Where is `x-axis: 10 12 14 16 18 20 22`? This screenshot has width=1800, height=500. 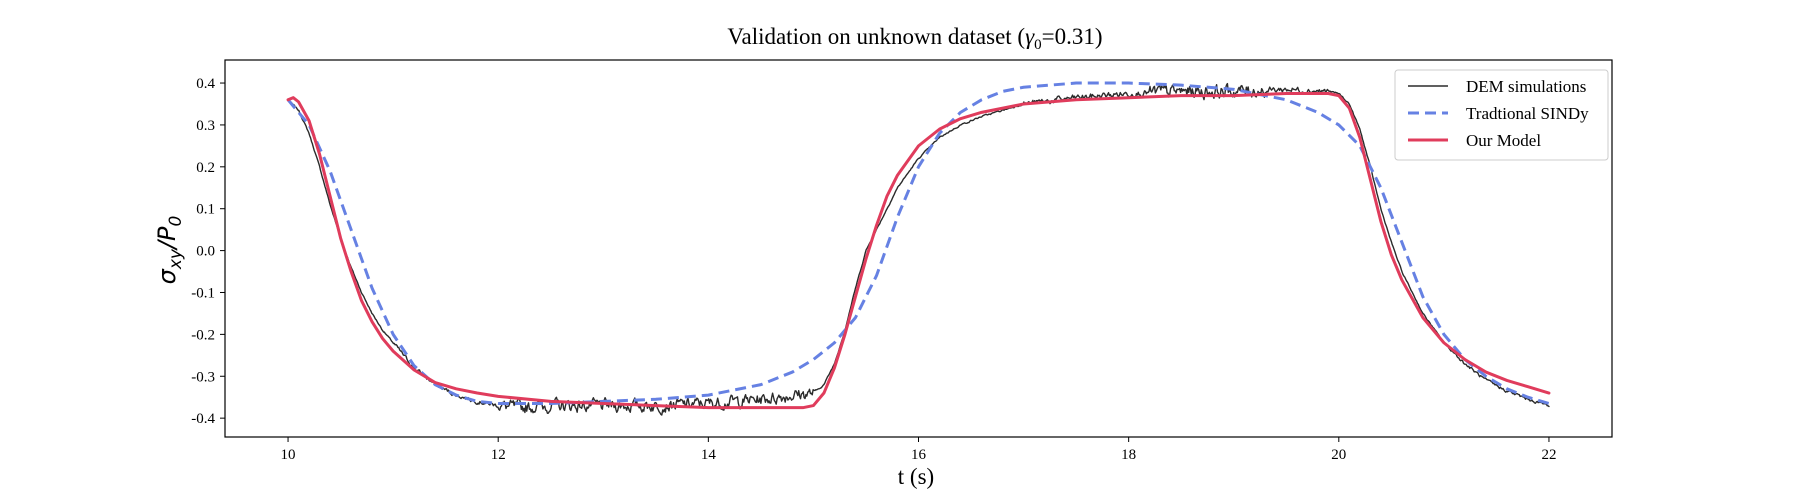
x-axis: 10 12 14 16 18 20 22 is located at coordinates (918, 450).